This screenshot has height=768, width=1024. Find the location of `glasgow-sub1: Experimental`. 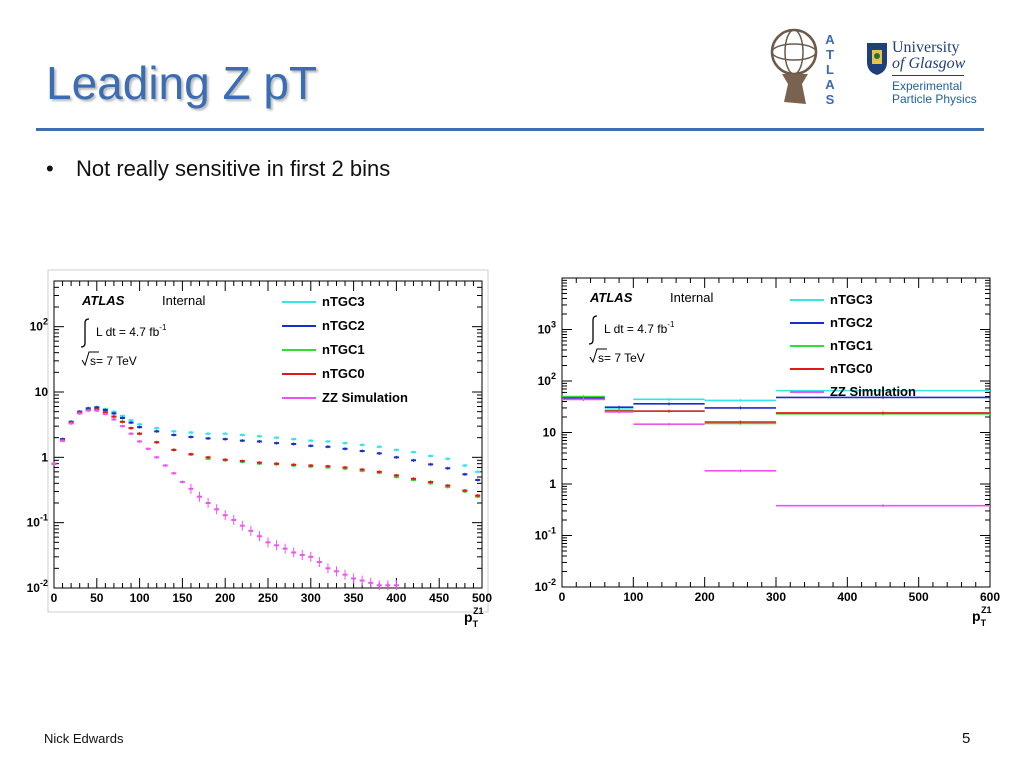

glasgow-sub1: Experimental is located at coordinates (927, 86).